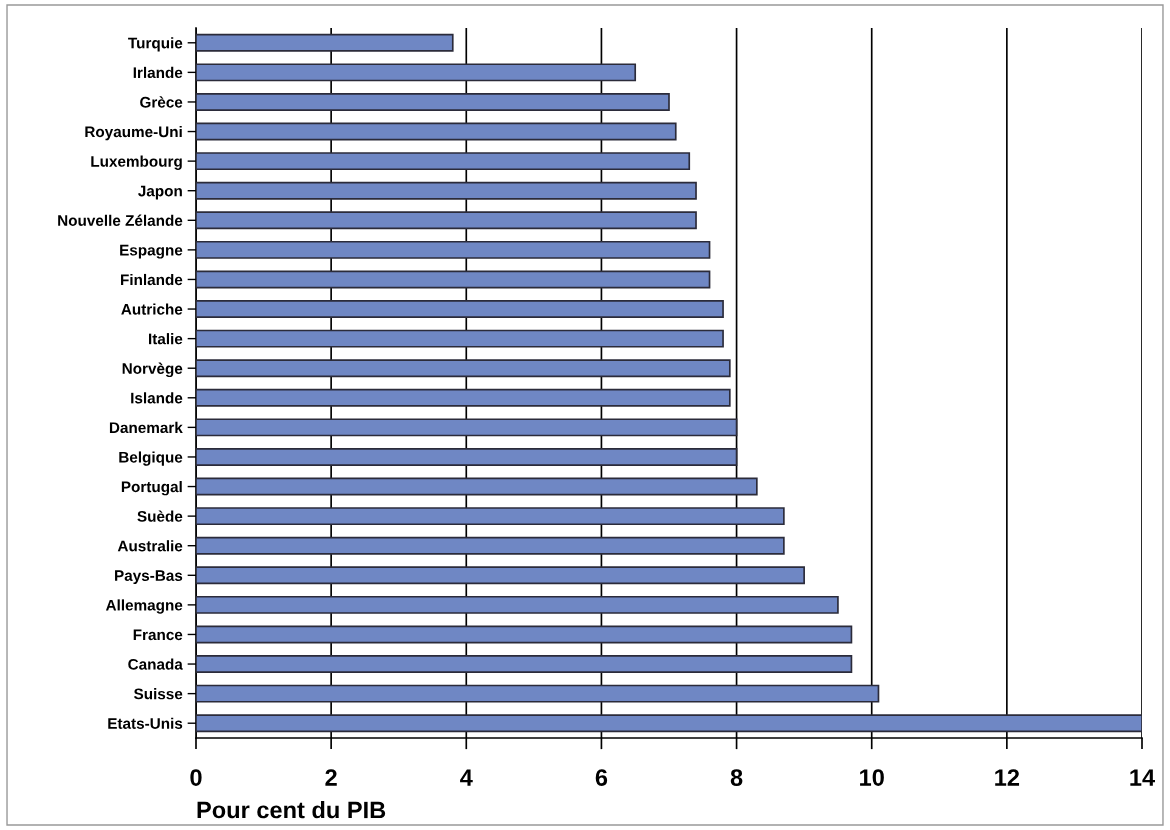  What do you see at coordinates (149, 577) in the screenshot?
I see `y-tick-label: Pays-Bas` at bounding box center [149, 577].